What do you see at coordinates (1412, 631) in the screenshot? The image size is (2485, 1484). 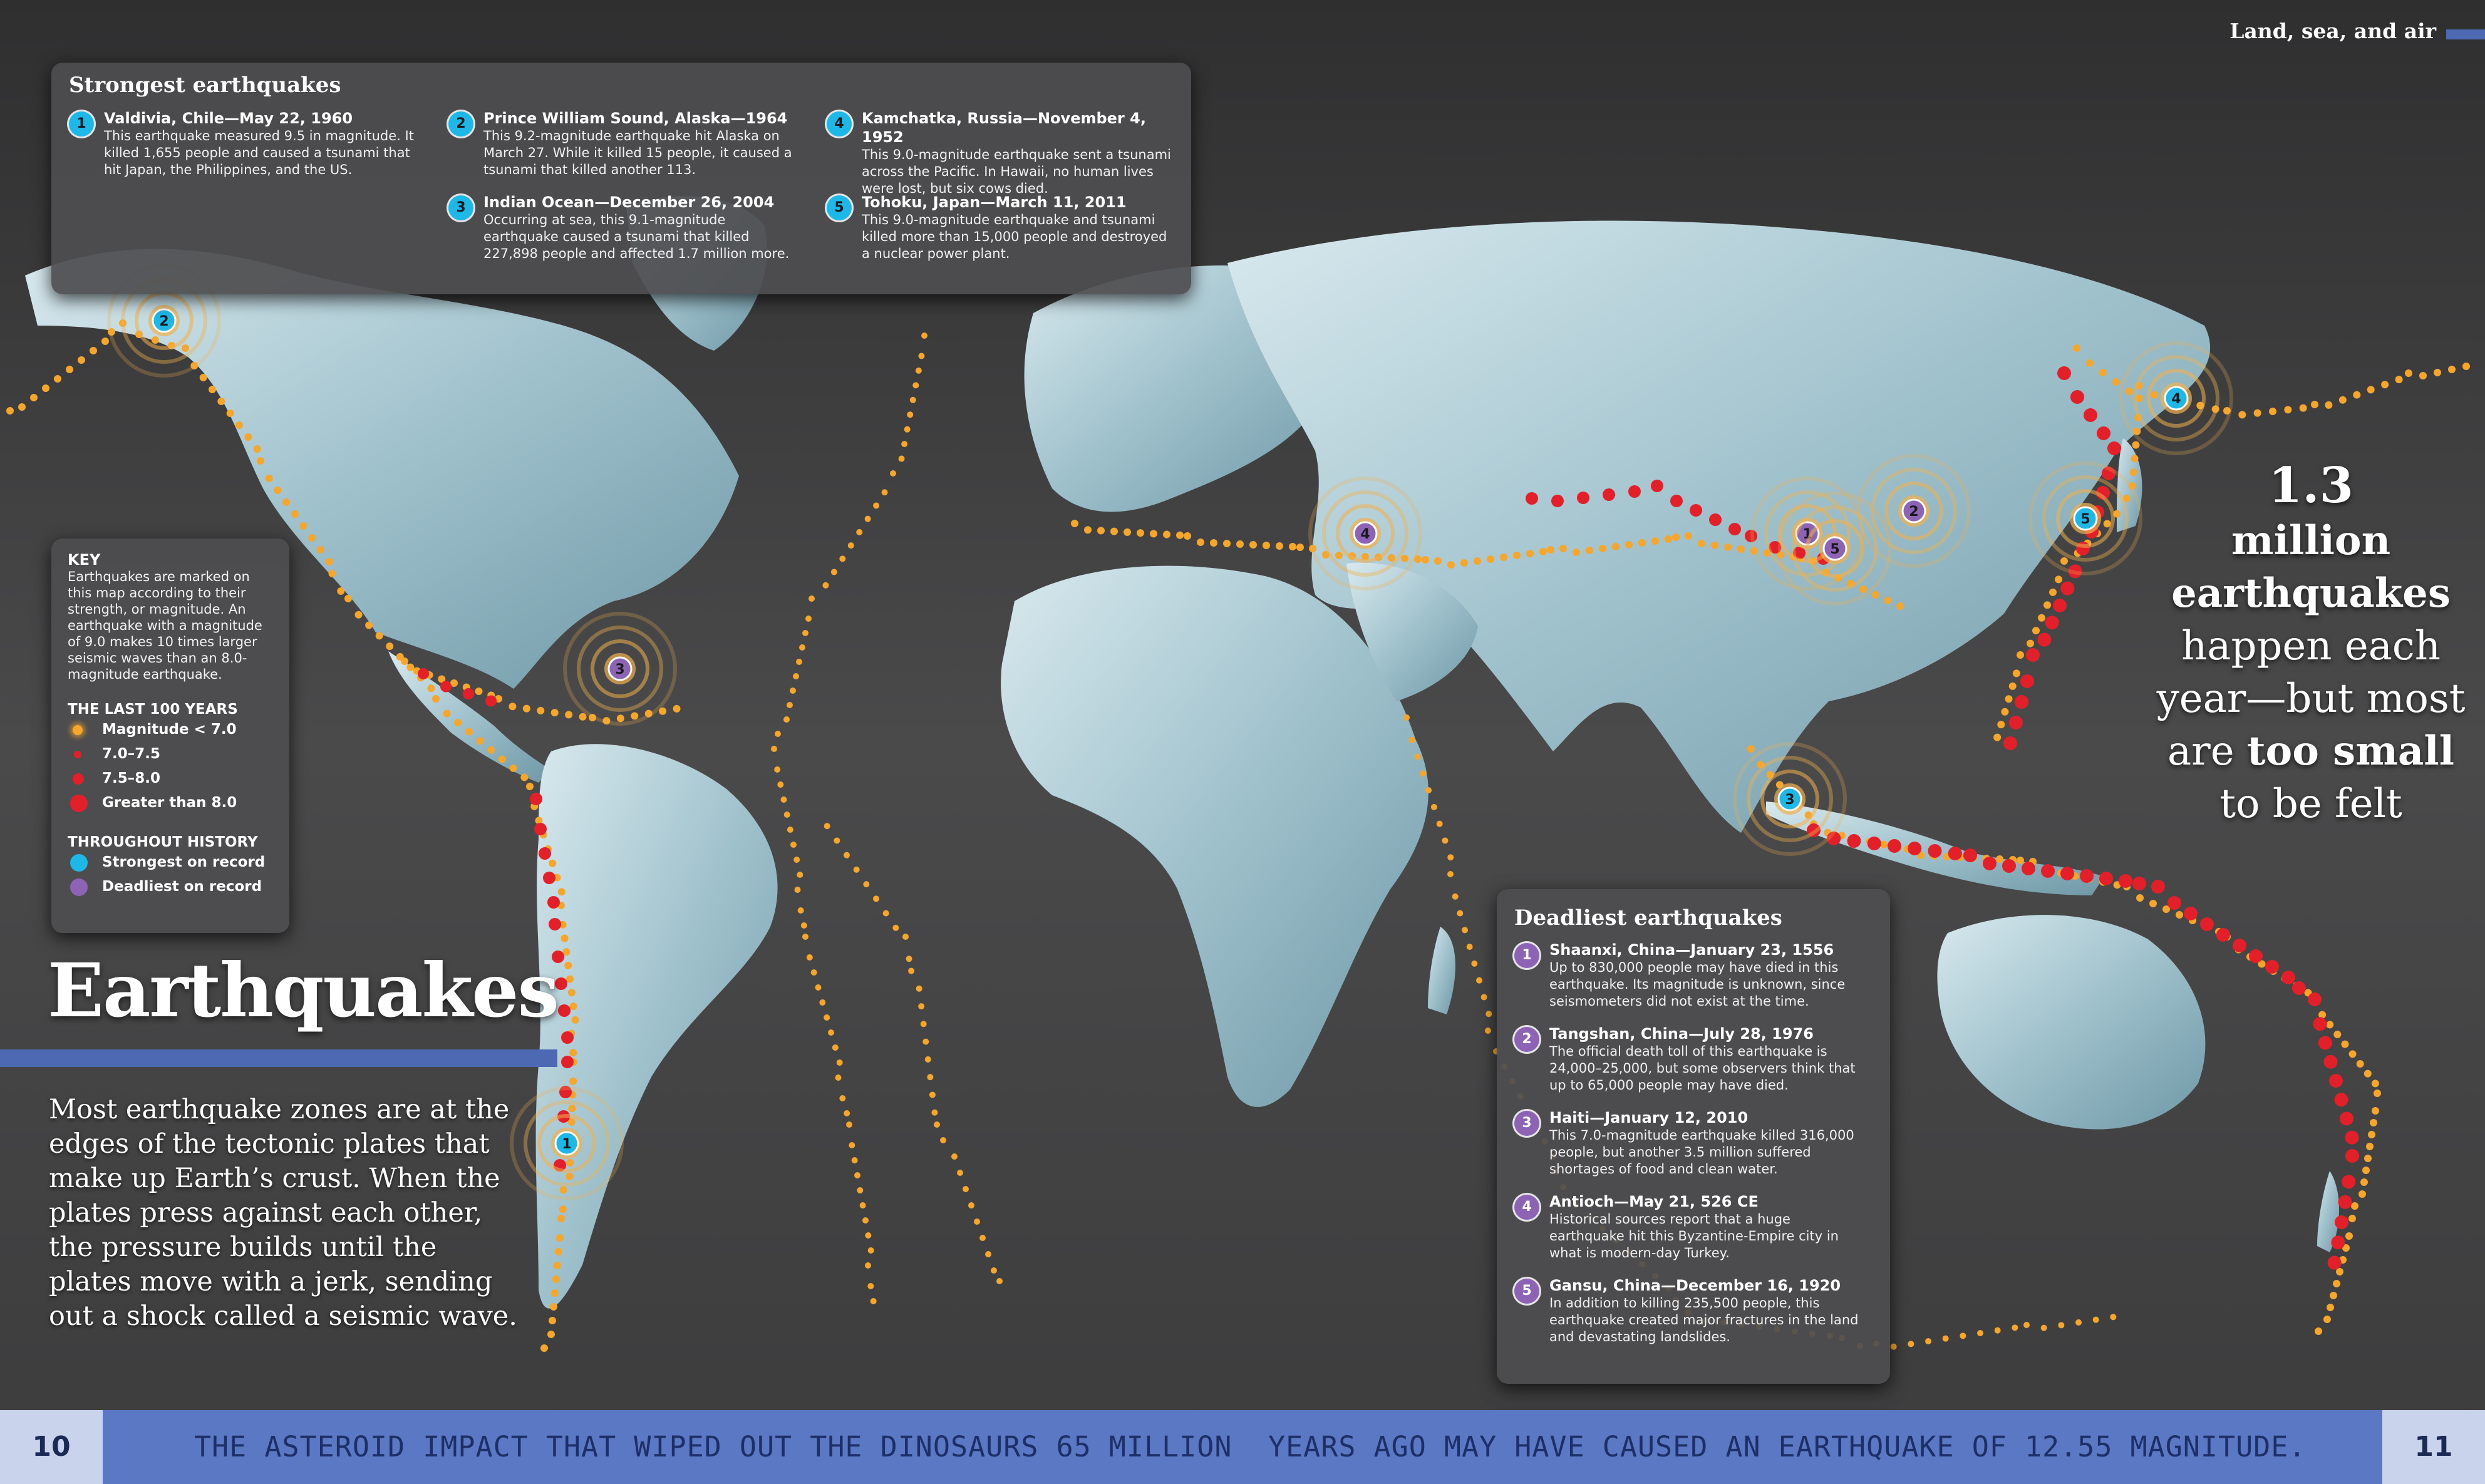 I see `arabia` at bounding box center [1412, 631].